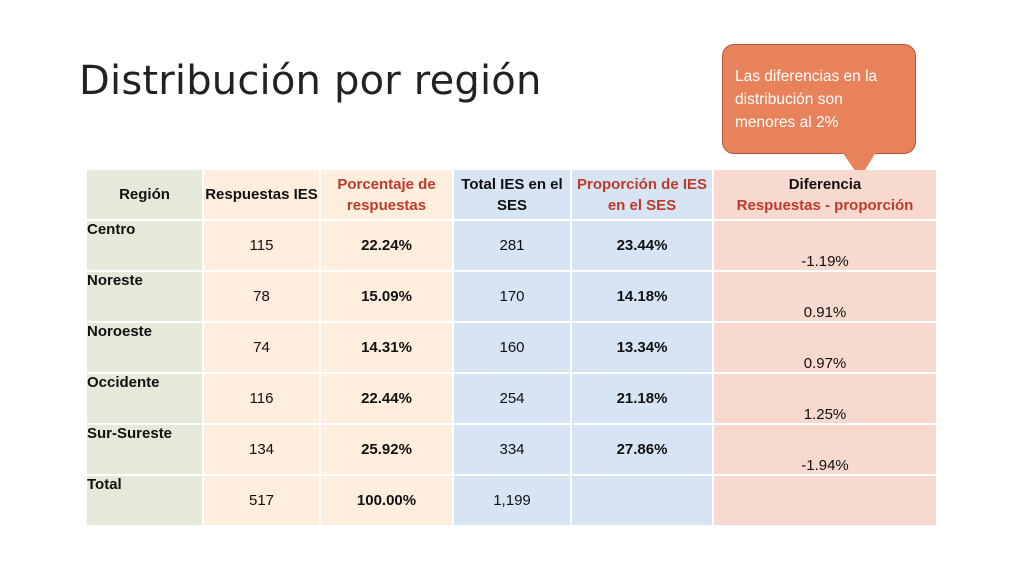 The height and width of the screenshot is (576, 1024). I want to click on cell-region: Occidente, so click(145, 399).